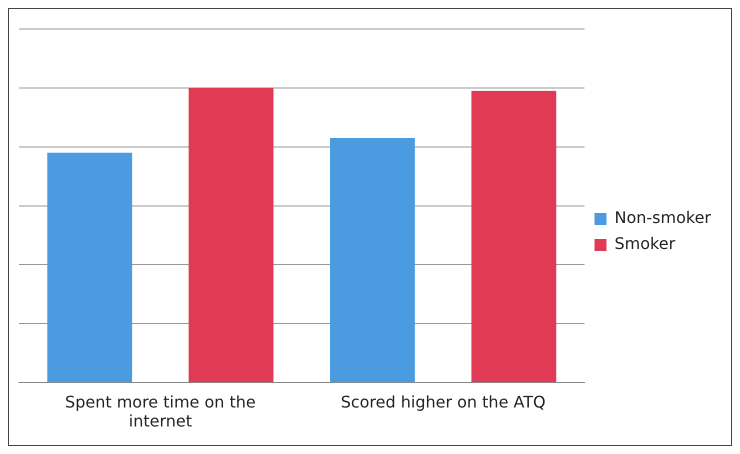 Image resolution: width=740 pixels, height=454 pixels. What do you see at coordinates (160, 411) in the screenshot?
I see `x-tick-label: Spent more time on the internet` at bounding box center [160, 411].